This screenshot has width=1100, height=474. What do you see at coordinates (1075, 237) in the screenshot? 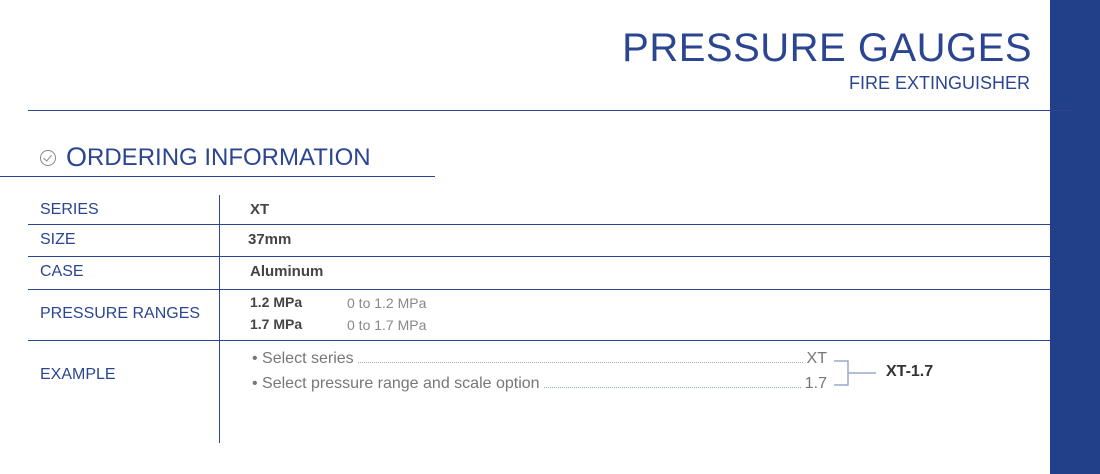
I see `side-color-bar` at bounding box center [1075, 237].